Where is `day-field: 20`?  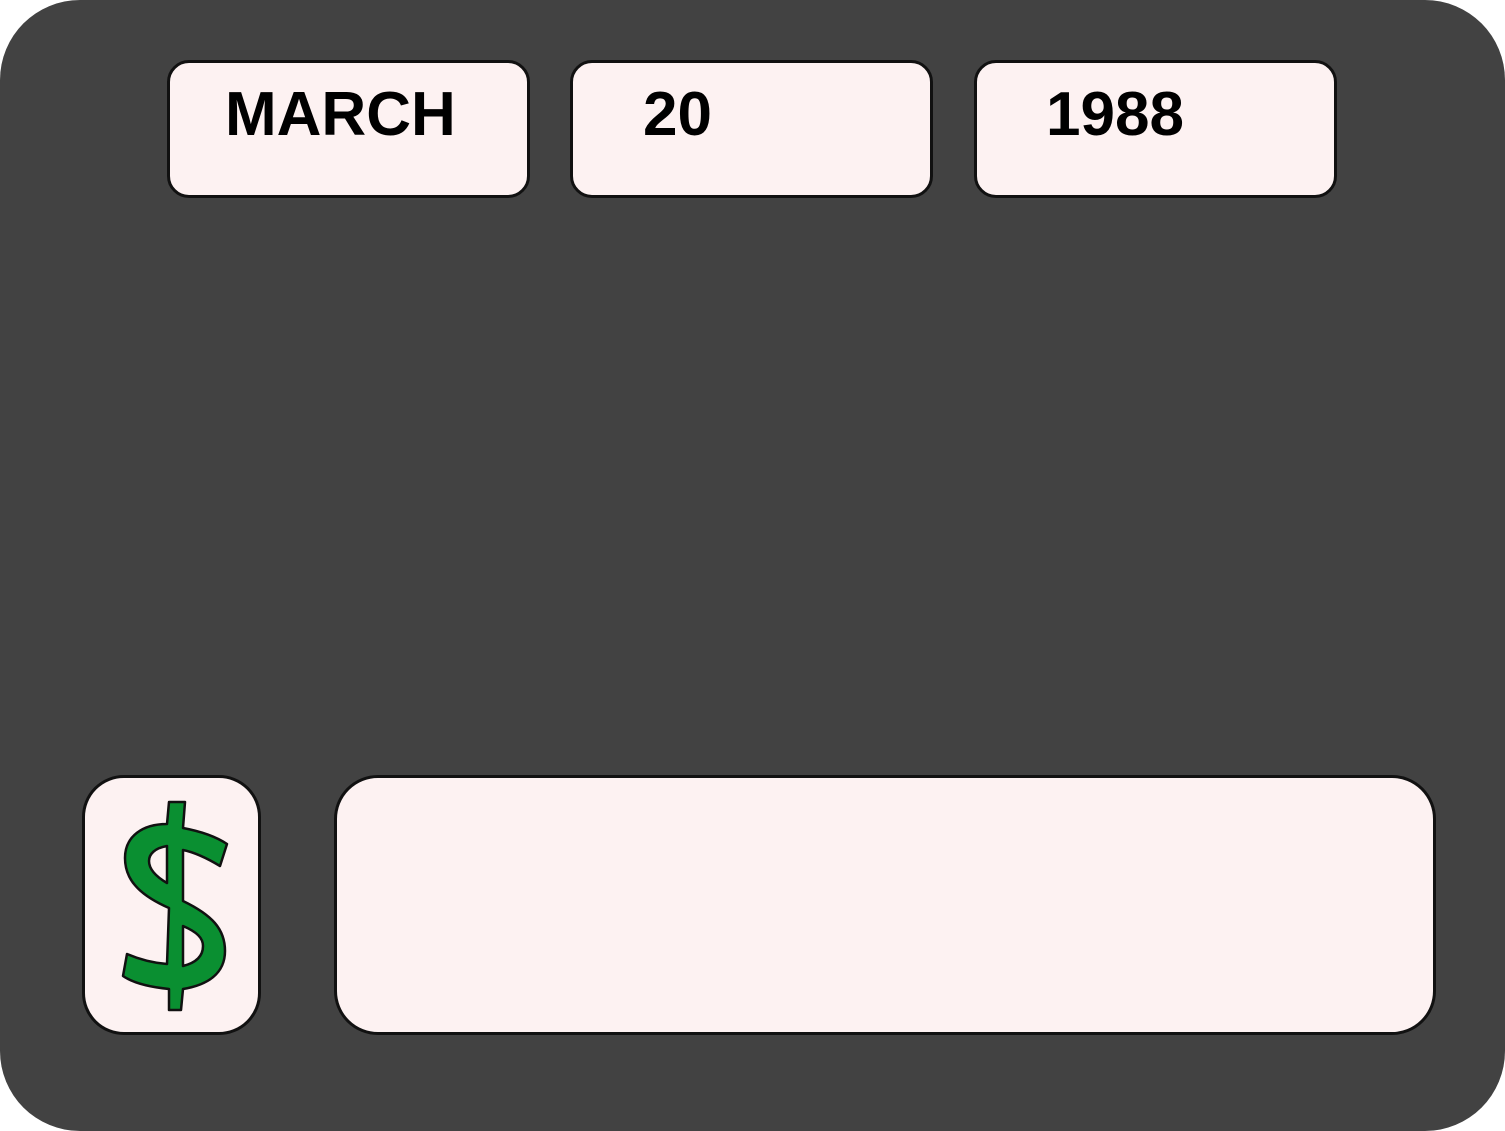 day-field: 20 is located at coordinates (751, 129).